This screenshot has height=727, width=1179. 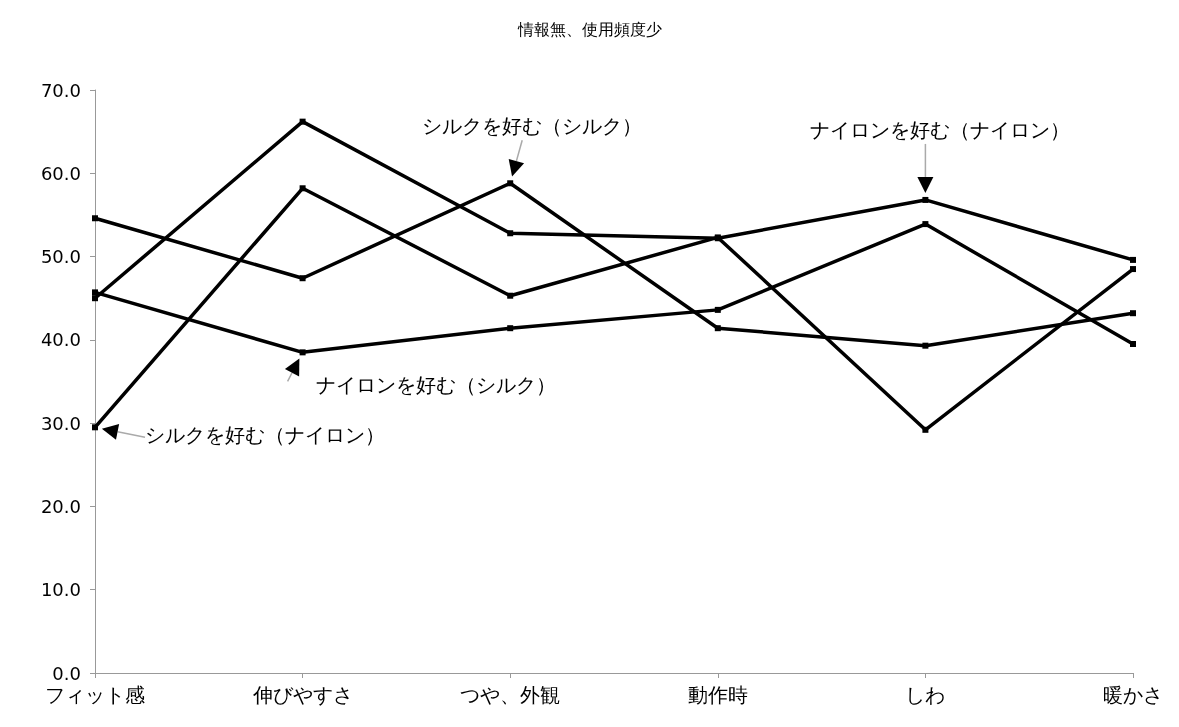 What do you see at coordinates (60, 173) in the screenshot?
I see `y-tick-label: 60.0` at bounding box center [60, 173].